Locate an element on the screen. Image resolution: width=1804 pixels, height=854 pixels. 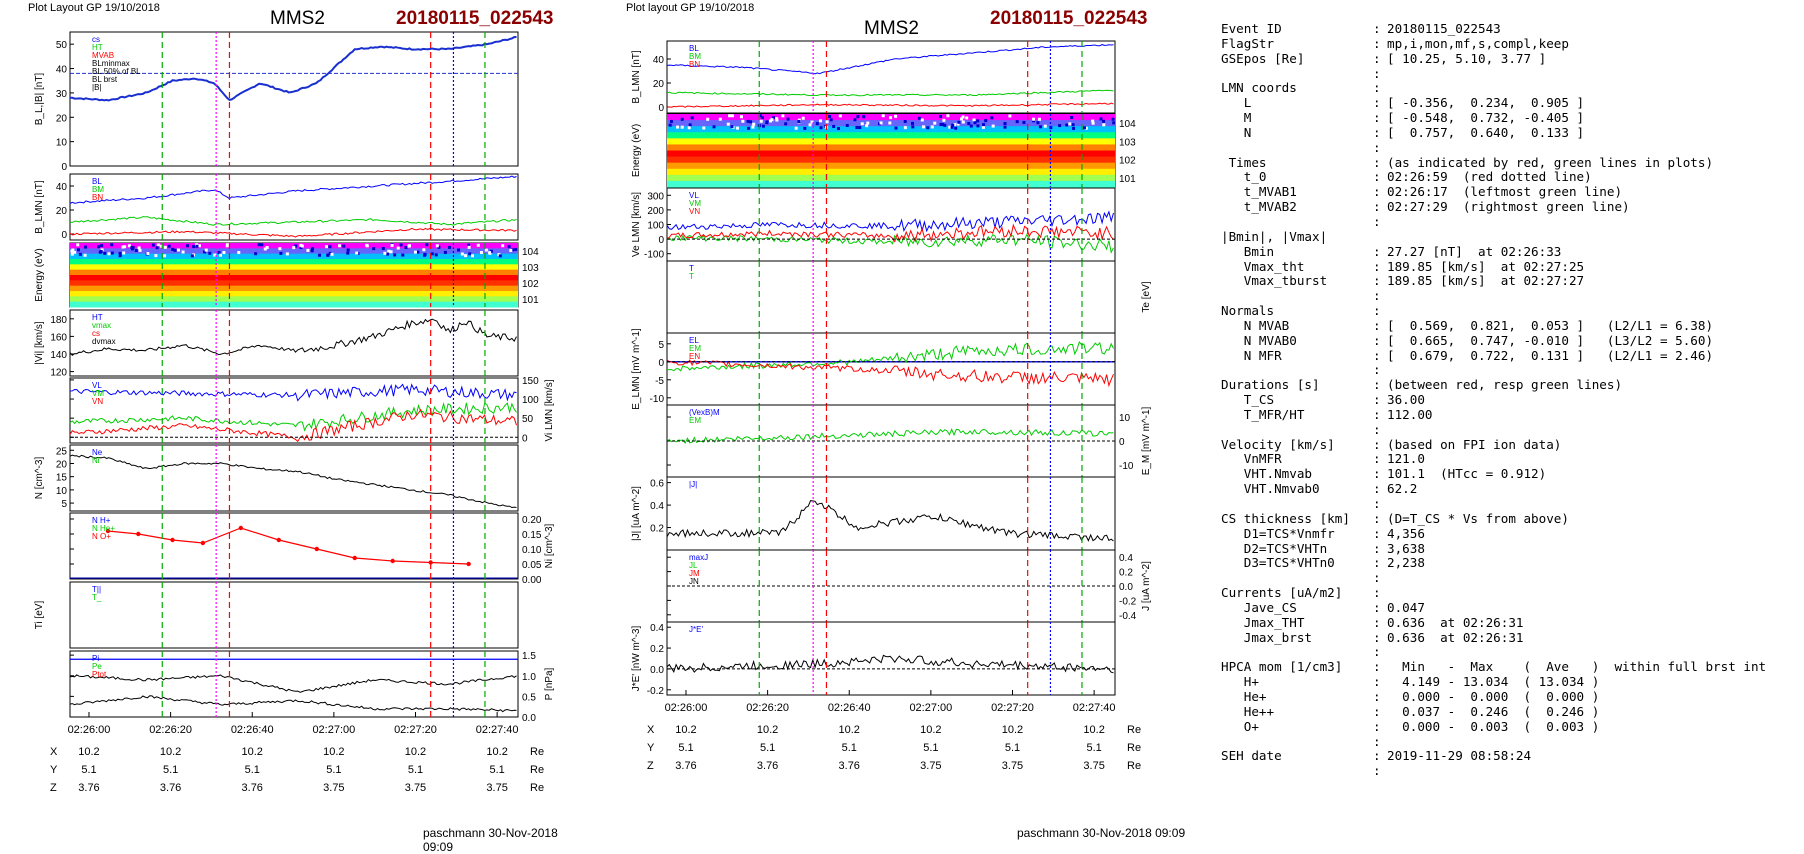
legend-entry: EM is located at coordinates (695, 348).